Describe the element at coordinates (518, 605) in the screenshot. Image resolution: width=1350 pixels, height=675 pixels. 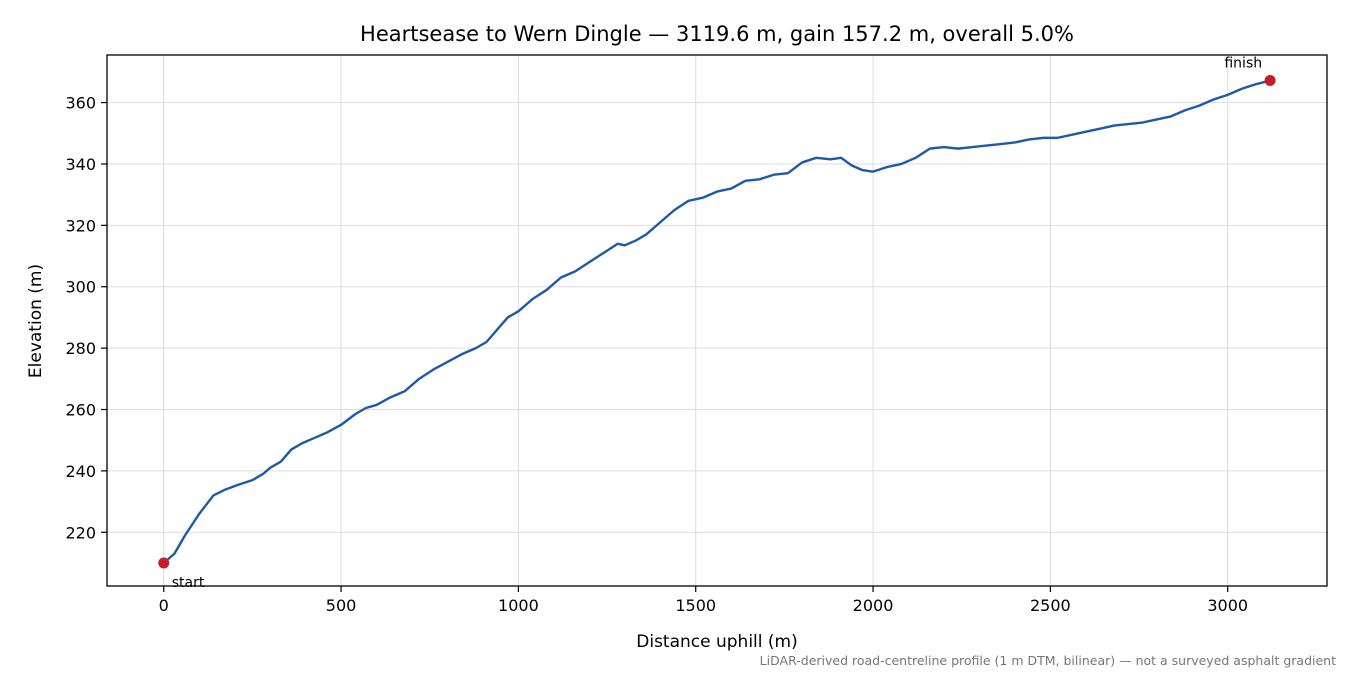
I see `x-tick-label: 1000` at that location.